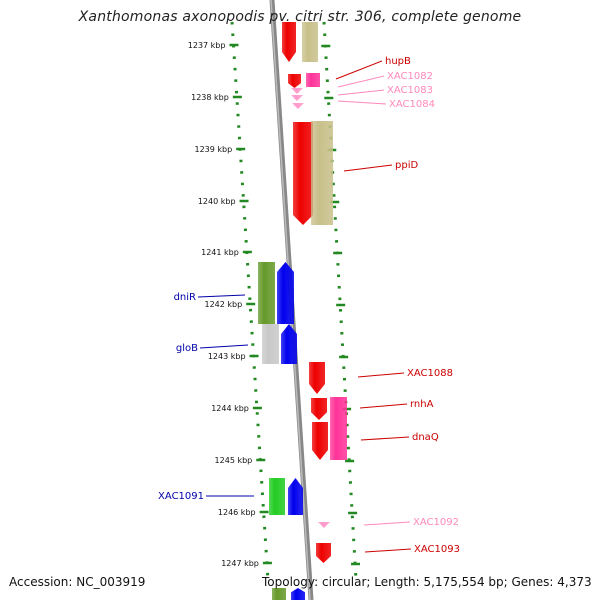 This screenshot has height=600, width=600. I want to click on tick-label: 1247 kbp, so click(240, 563).